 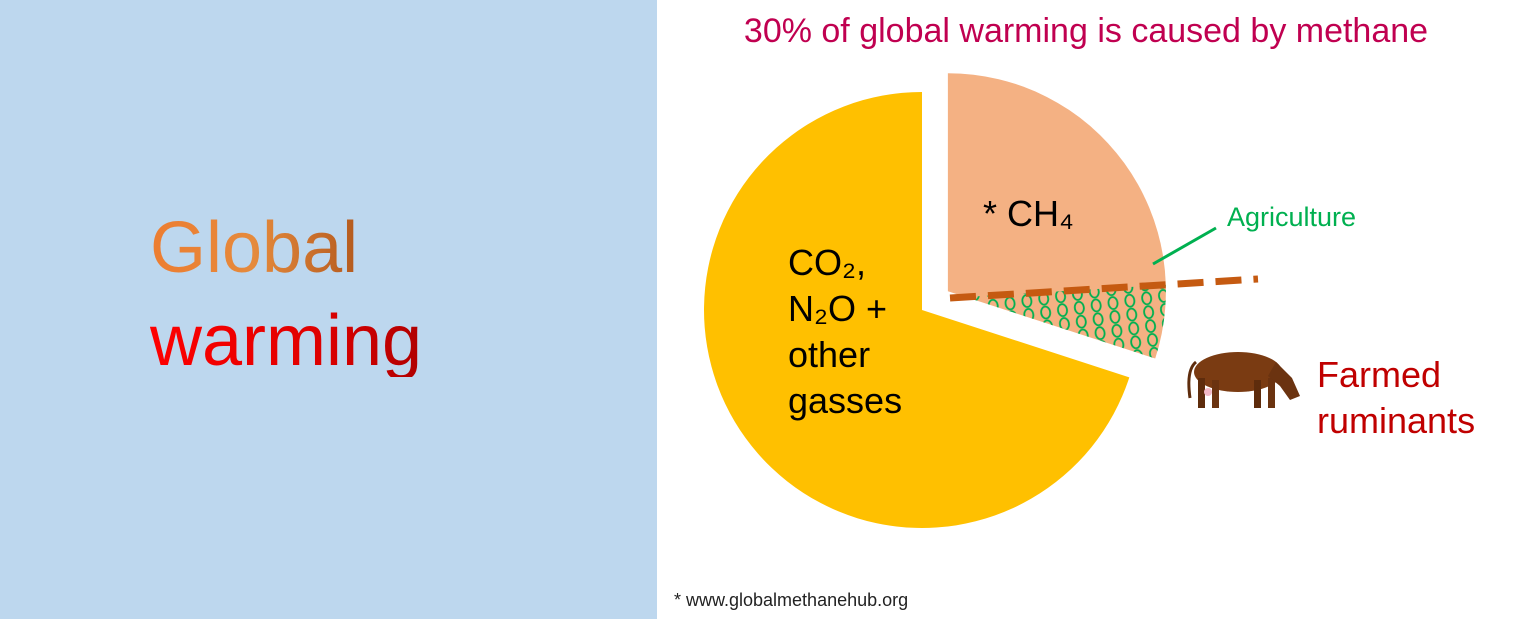 What do you see at coordinates (1028, 213) in the screenshot?
I see `slice-label: * CH₄` at bounding box center [1028, 213].